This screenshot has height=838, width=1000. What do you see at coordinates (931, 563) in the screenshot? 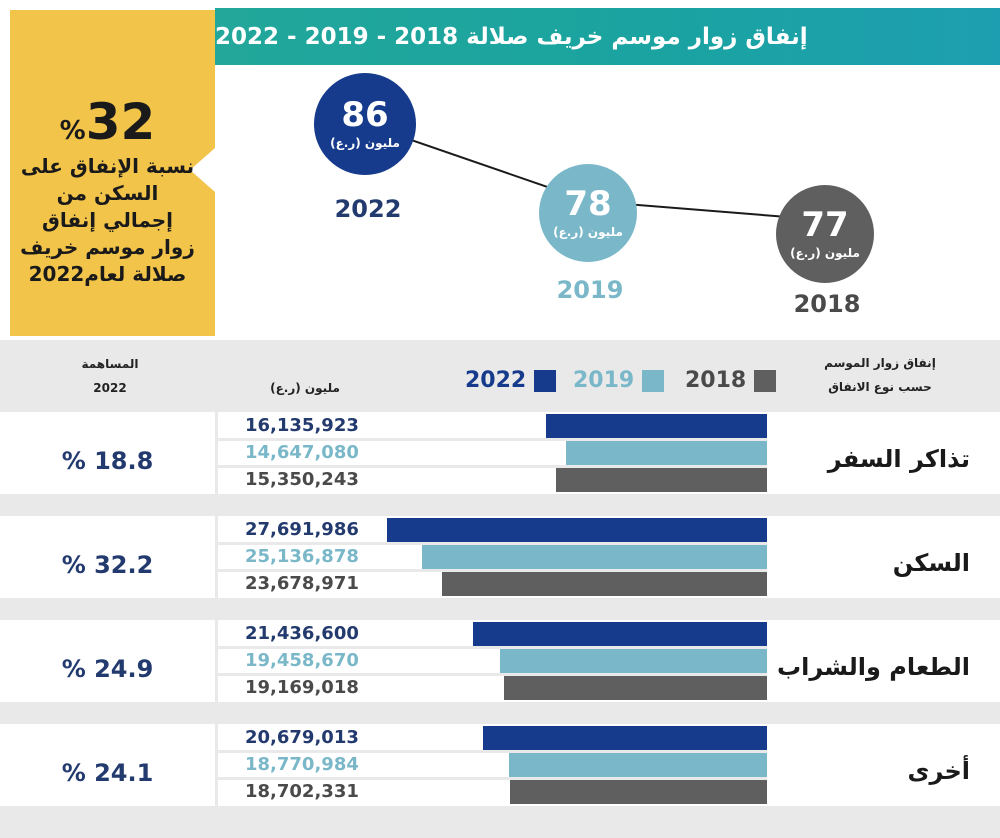
I see `category-label-accommodation: السكن` at bounding box center [931, 563].